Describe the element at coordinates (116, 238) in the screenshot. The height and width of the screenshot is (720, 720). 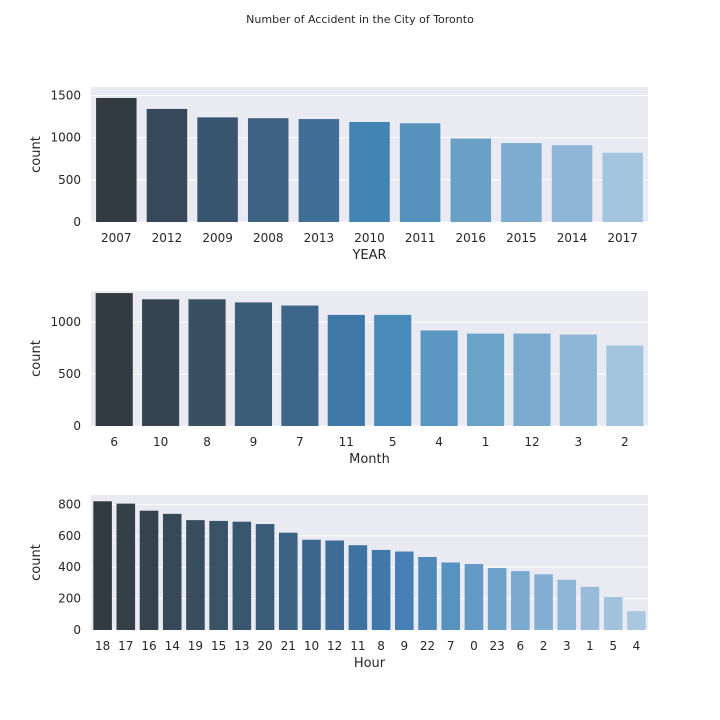
I see `x-tick-label: 2007` at that location.